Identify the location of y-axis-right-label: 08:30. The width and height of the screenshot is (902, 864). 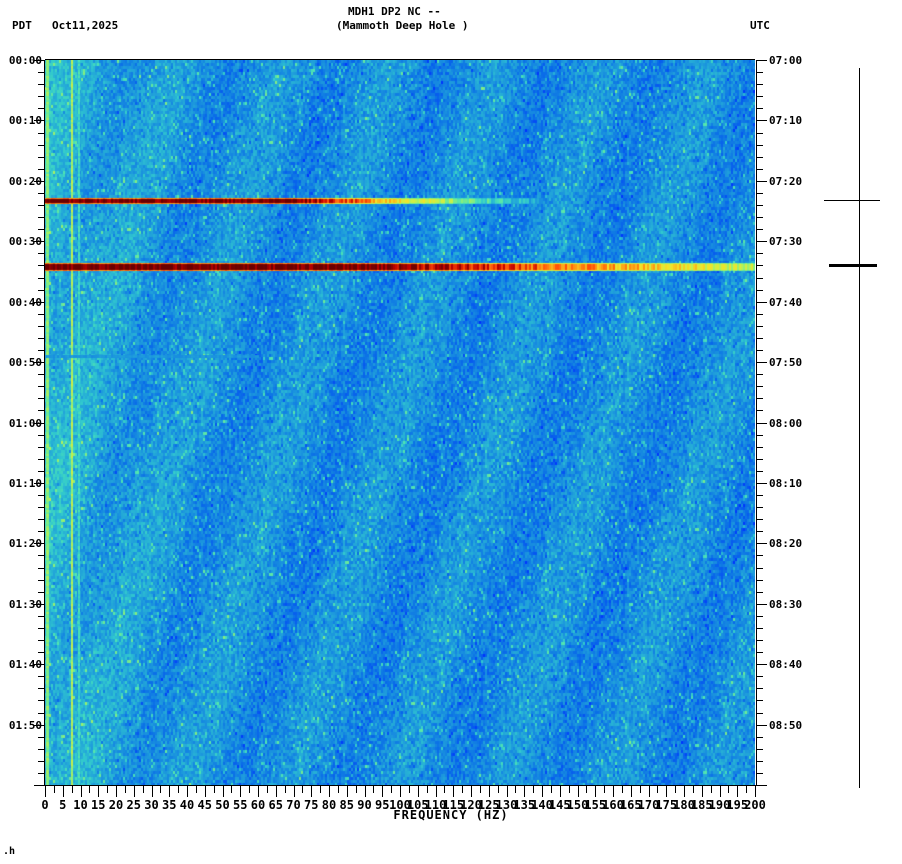
(786, 604).